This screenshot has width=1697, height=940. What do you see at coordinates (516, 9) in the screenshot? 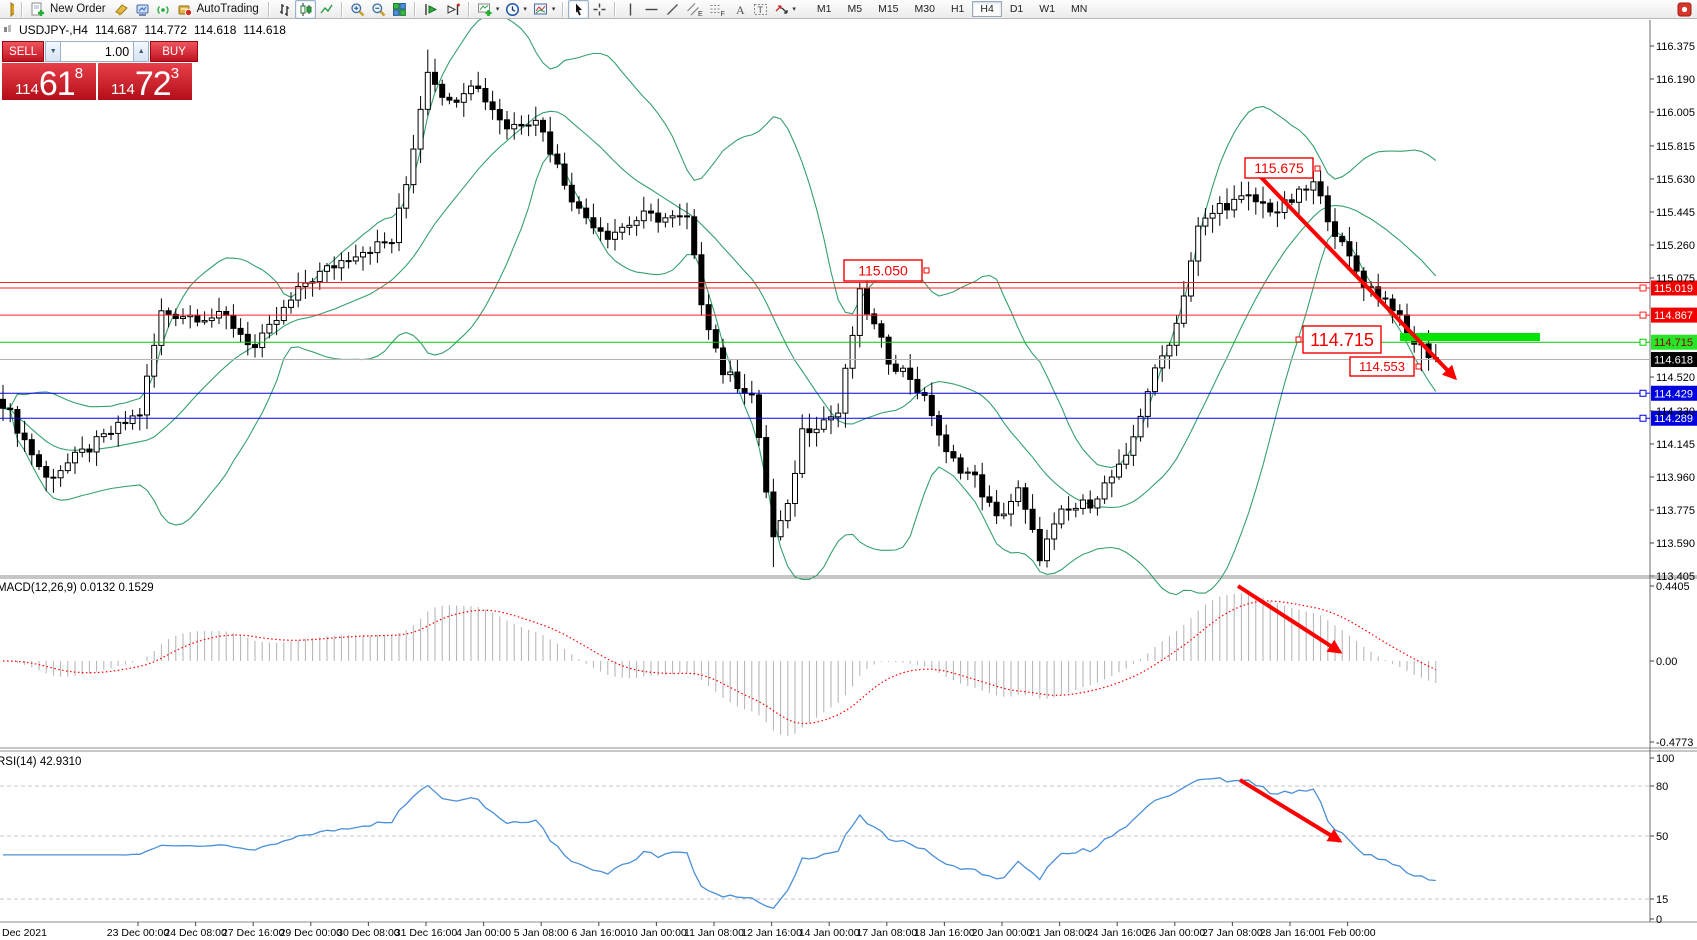
I see `periods-icon: ▾` at bounding box center [516, 9].